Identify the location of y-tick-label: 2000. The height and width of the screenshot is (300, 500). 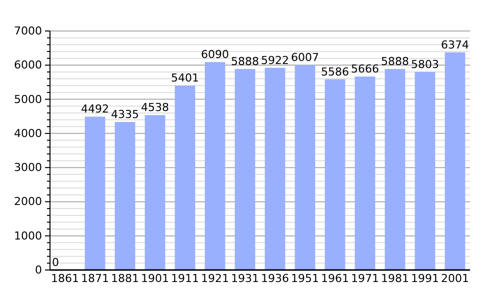
(28, 201).